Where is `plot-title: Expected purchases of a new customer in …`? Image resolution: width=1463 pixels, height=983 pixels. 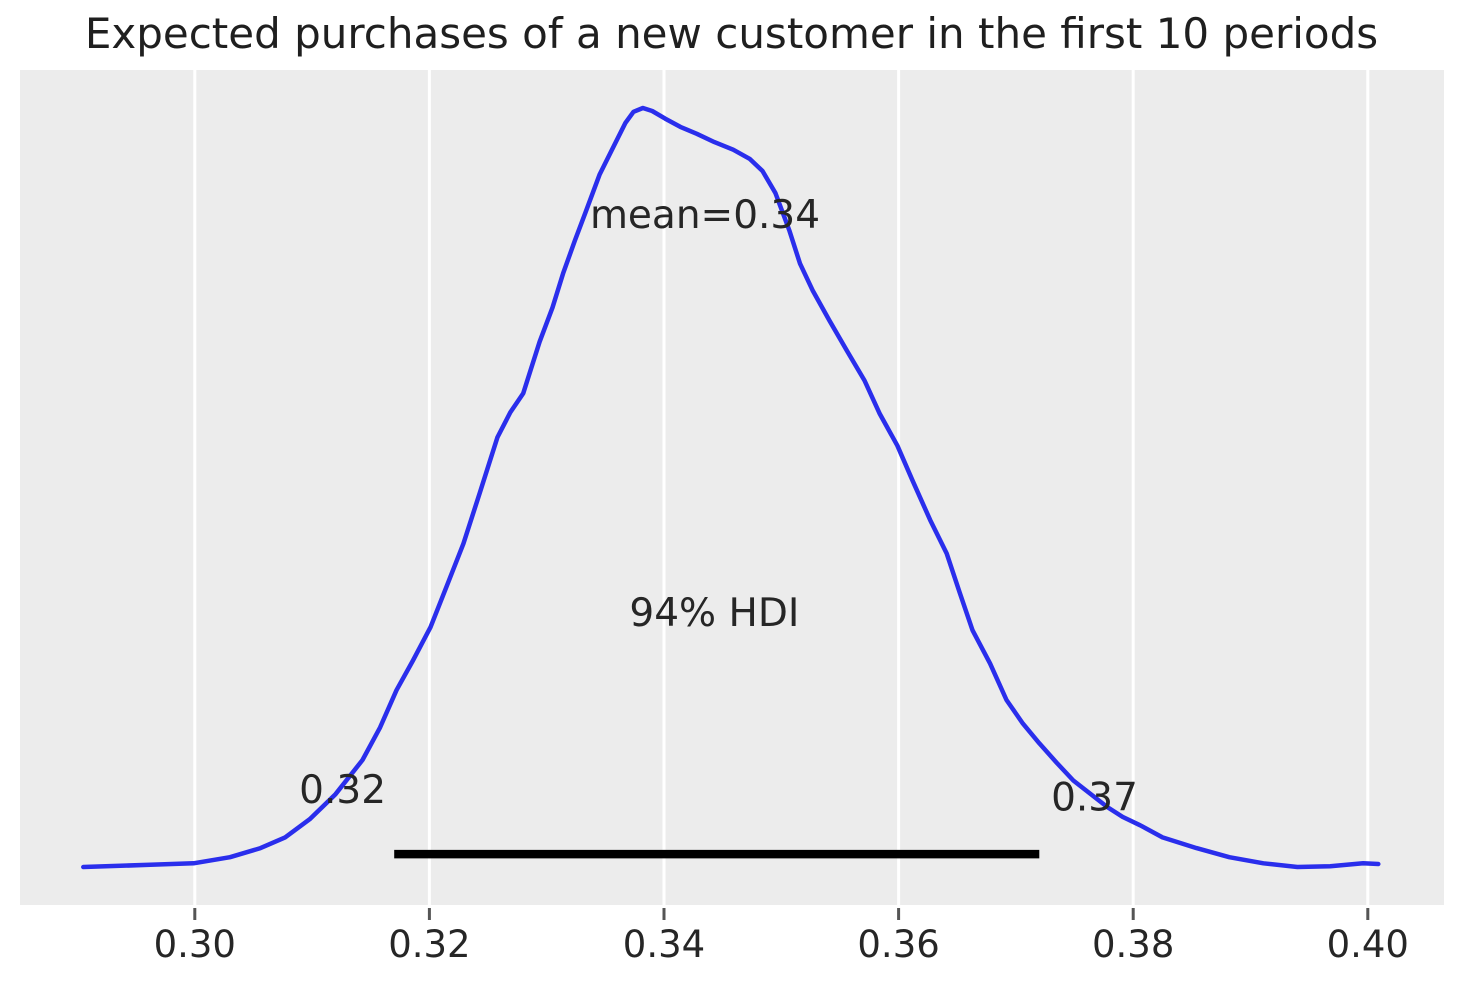 plot-title: Expected purchases of a new customer in … is located at coordinates (731, 33).